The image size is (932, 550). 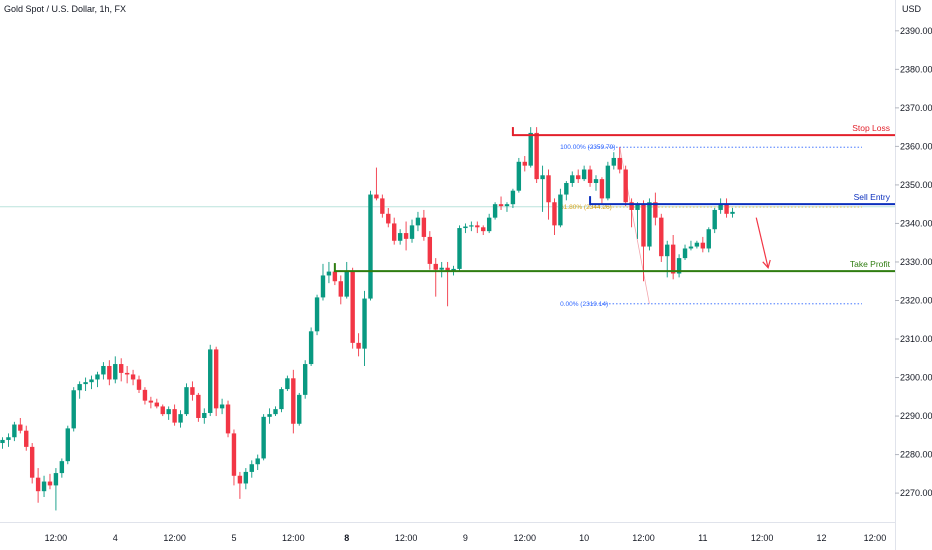 What do you see at coordinates (587, 147) in the screenshot?
I see `fib-level-label: 100.00% (2359.79)` at bounding box center [587, 147].